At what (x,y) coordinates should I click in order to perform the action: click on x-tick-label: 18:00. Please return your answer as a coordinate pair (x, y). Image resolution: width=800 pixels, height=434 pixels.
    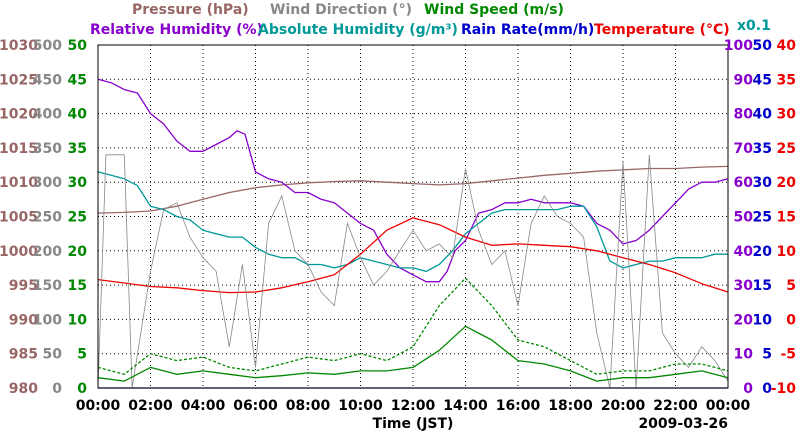
    Looking at the image, I should click on (570, 406).